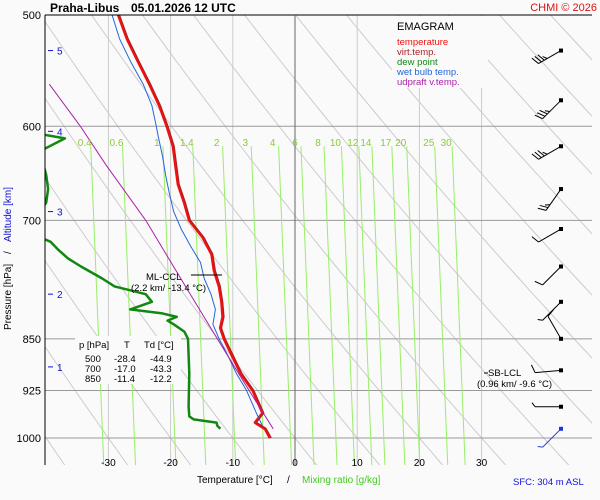  Describe the element at coordinates (161, 379) in the screenshot. I see `table-cell: -12.2` at that location.